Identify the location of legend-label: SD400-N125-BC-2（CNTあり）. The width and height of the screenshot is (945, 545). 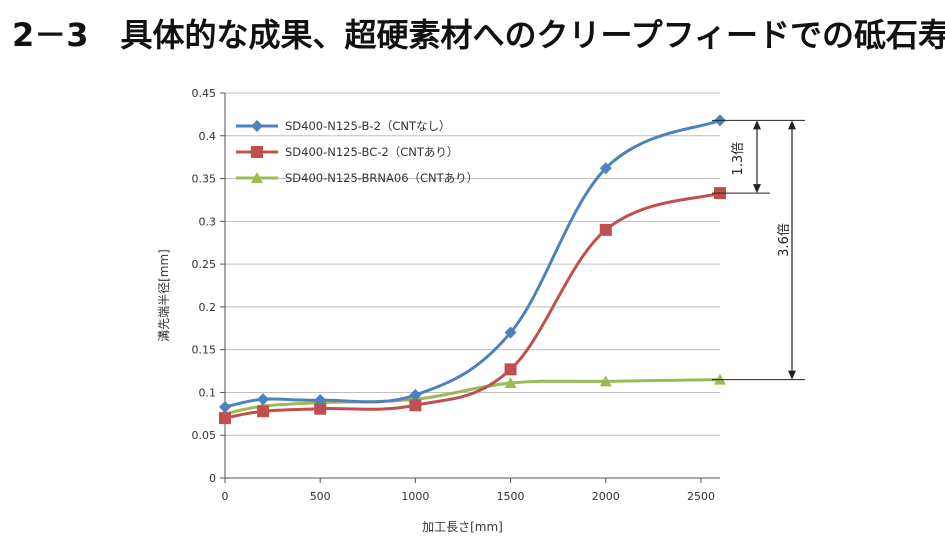
(371, 152).